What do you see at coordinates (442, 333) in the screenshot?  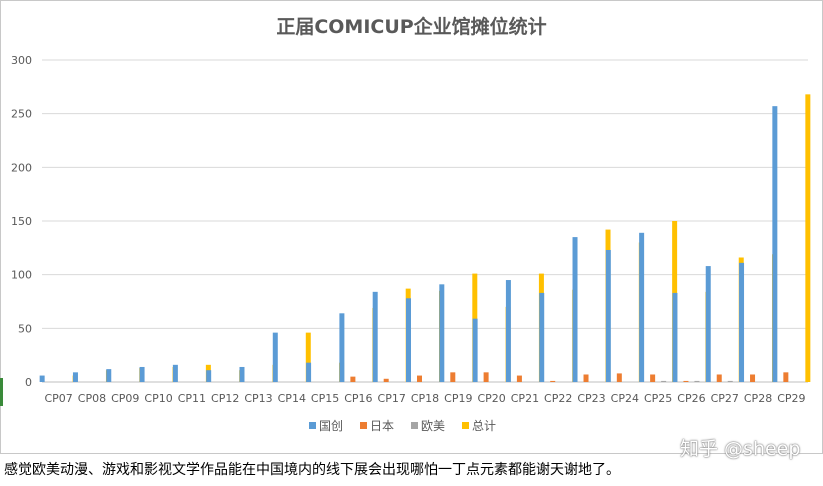 I see `bar-CP19-国创` at bounding box center [442, 333].